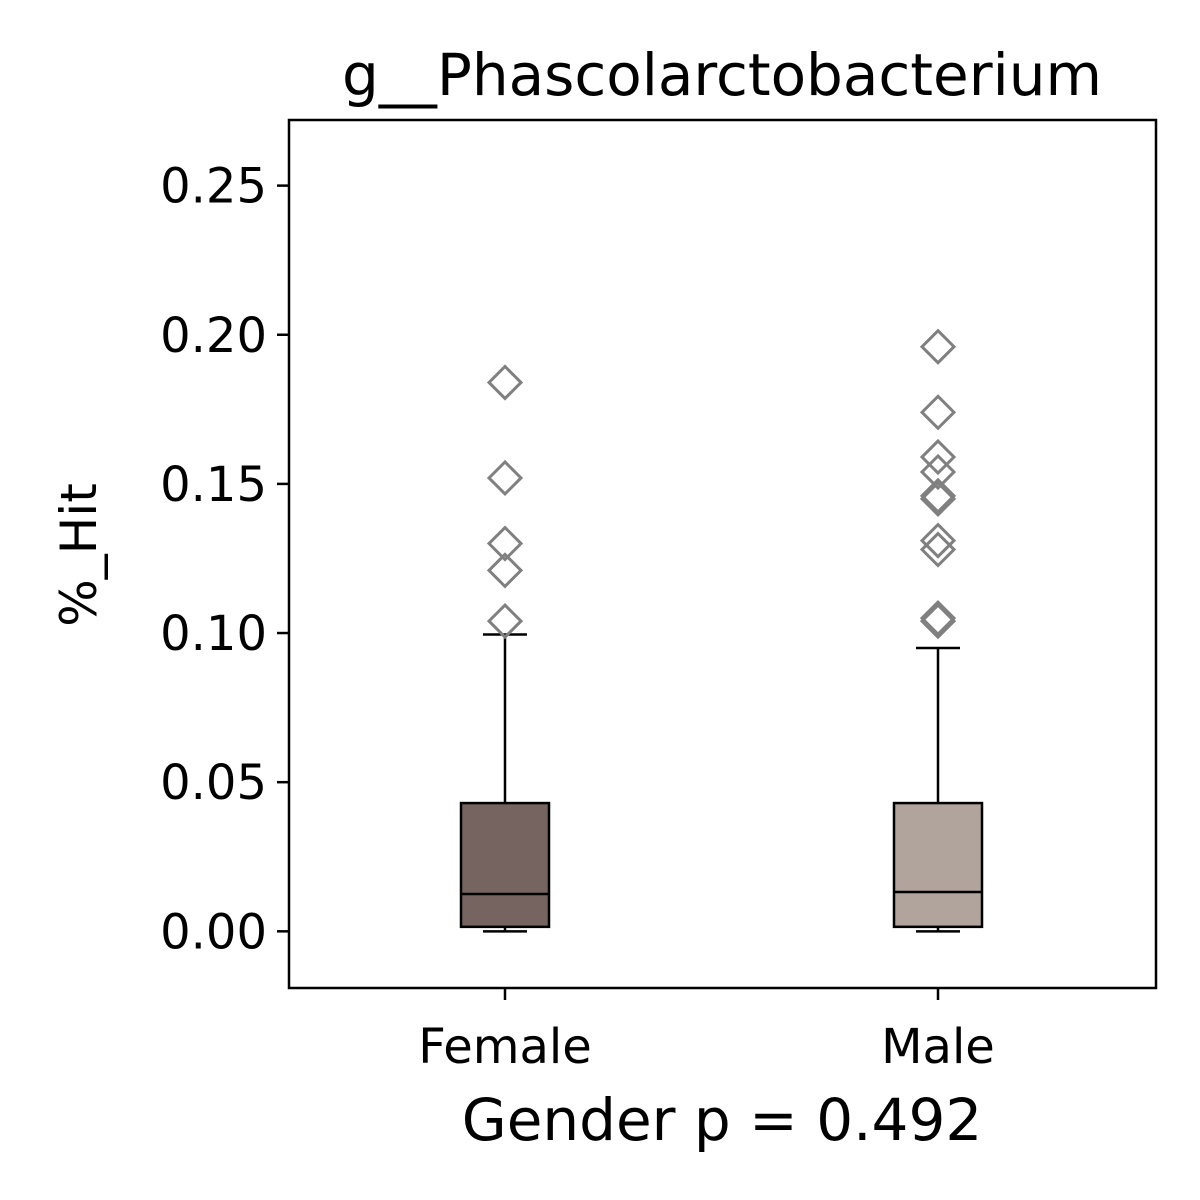 The height and width of the screenshot is (1200, 1200). What do you see at coordinates (213, 485) in the screenshot?
I see `y-tick-label: 0.15` at bounding box center [213, 485].